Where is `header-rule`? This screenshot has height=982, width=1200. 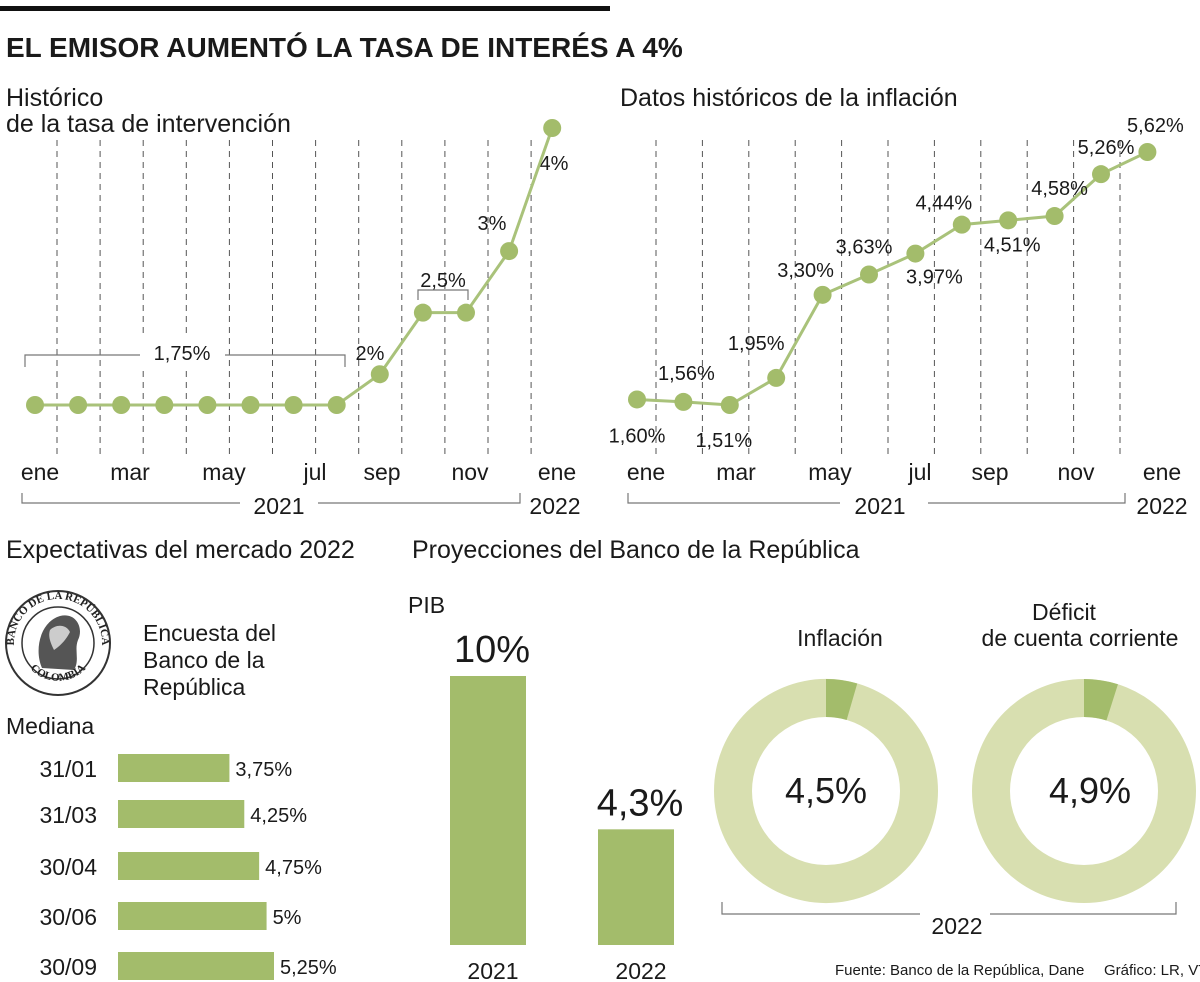 header-rule is located at coordinates (305, 8).